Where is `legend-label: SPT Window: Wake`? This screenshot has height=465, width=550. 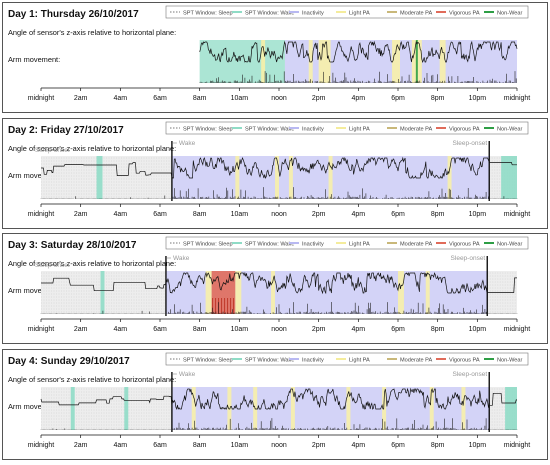 legend-label: SPT Window: Wake is located at coordinates (269, 245).